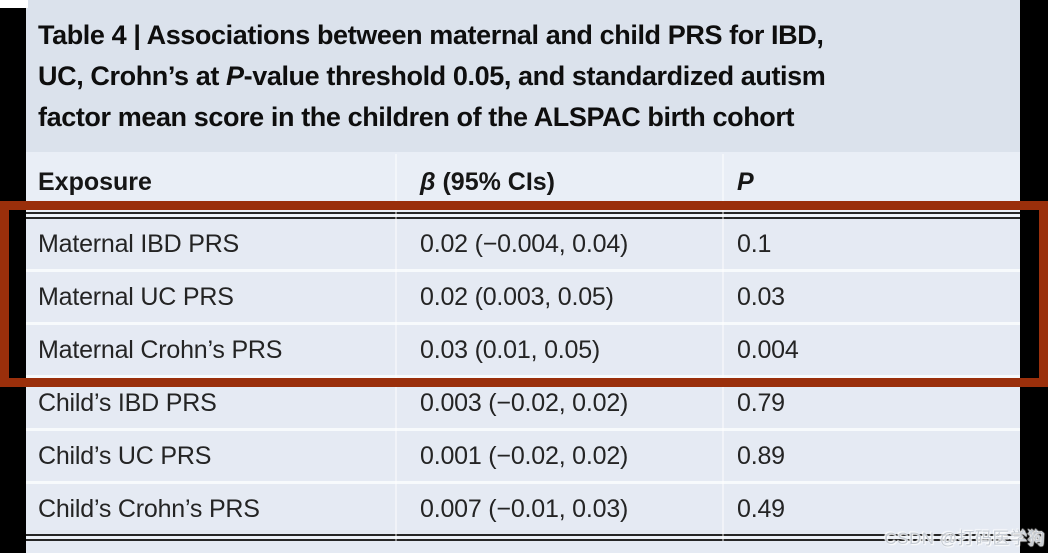 This screenshot has height=553, width=1048. Describe the element at coordinates (523, 297) in the screenshot. I see `table-row-maternal-uc: Maternal UC PRS 0.02 (0.003, 0.05) 0.03` at that location.